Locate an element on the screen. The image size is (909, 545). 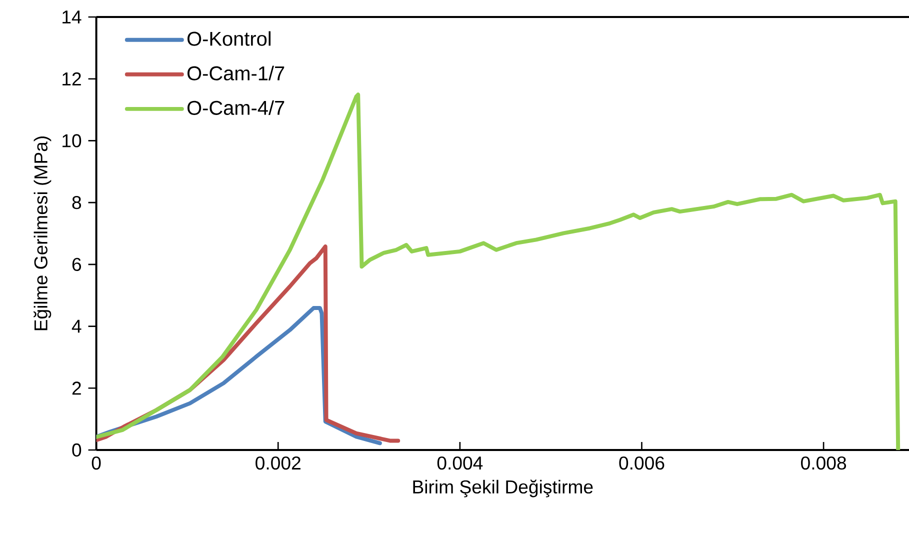
x-axis-title: Birim Şekil Değiştirme is located at coordinates (503, 489).